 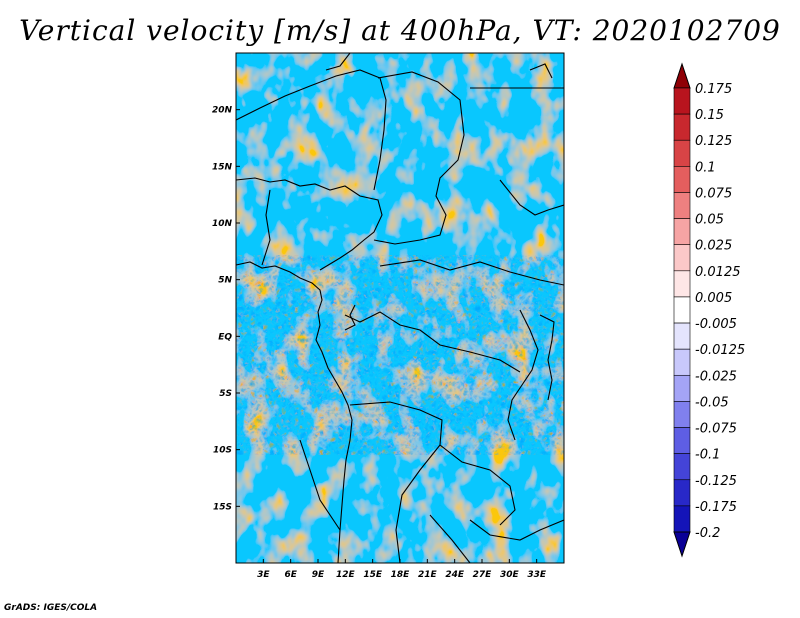 I want to click on colorbar-top-arrow, so click(x=682, y=75).